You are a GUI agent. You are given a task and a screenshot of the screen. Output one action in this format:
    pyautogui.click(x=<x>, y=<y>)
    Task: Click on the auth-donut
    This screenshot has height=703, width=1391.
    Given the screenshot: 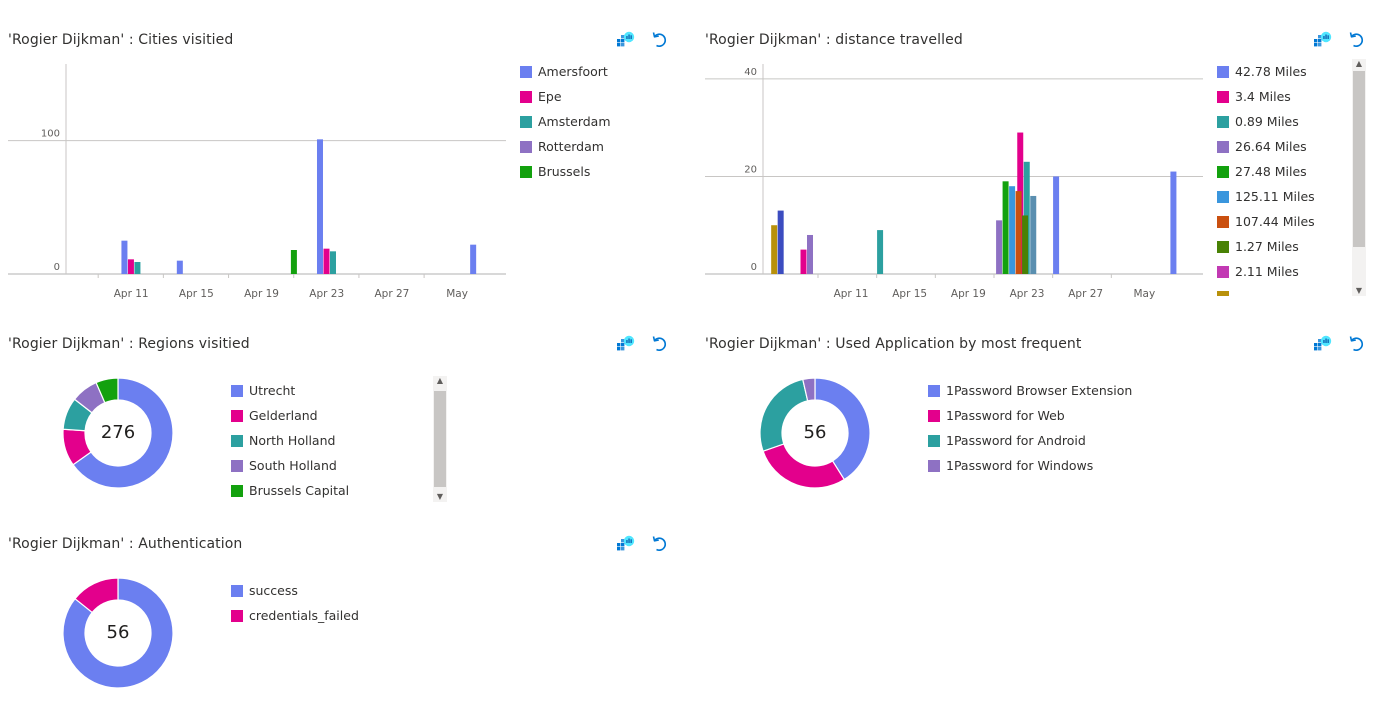 What is the action you would take?
    pyautogui.click(x=118, y=633)
    